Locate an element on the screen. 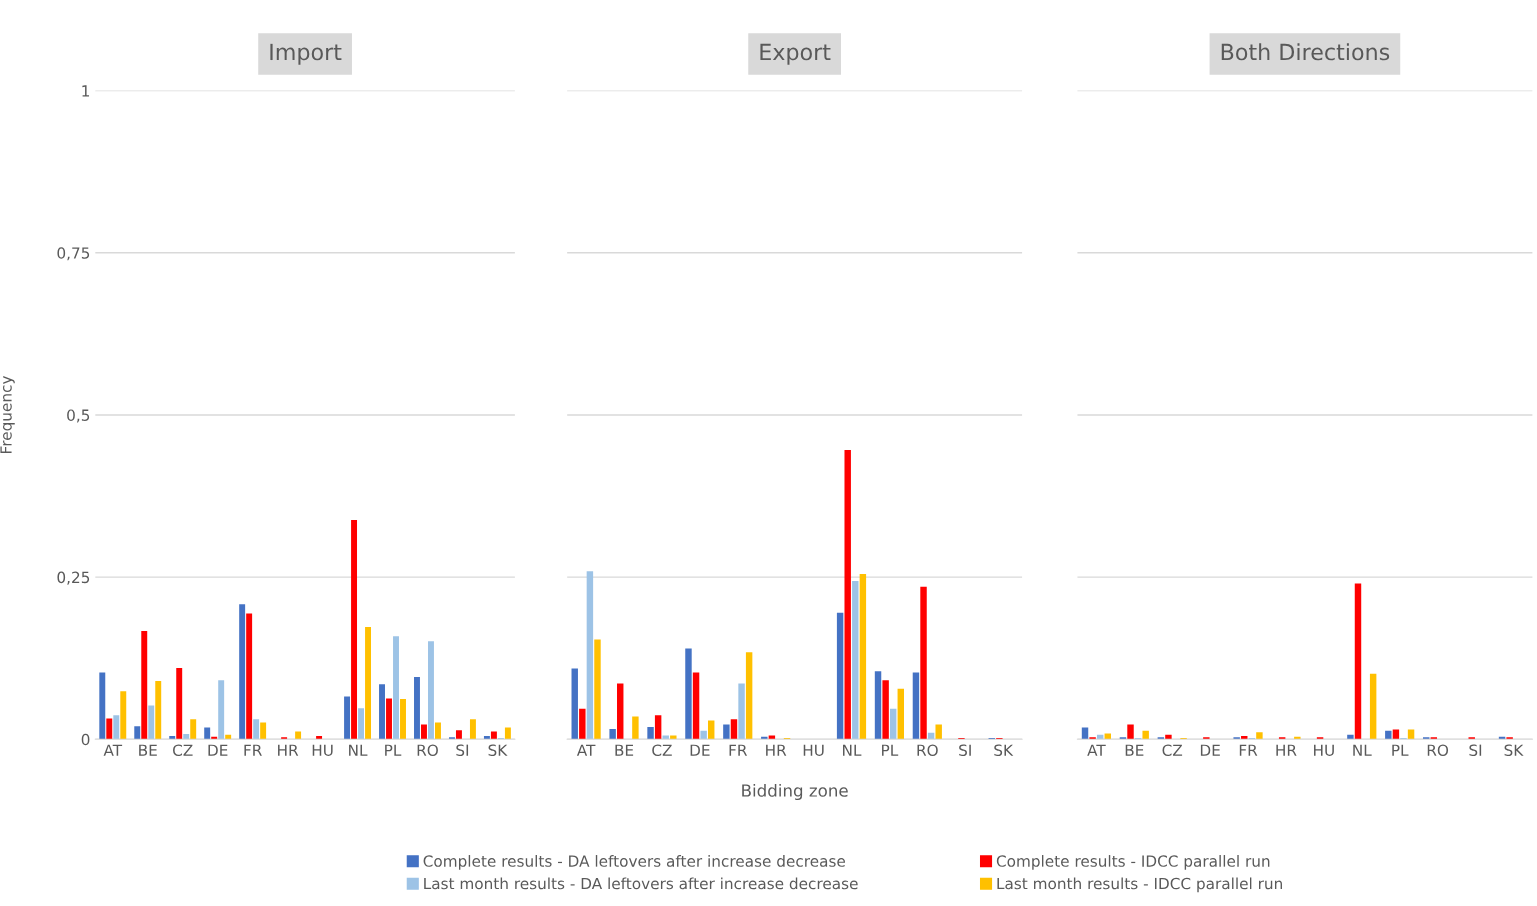 Image resolution: width=1537 pixels, height=906 pixels. y-tick-label: 0,25 is located at coordinates (73, 578).